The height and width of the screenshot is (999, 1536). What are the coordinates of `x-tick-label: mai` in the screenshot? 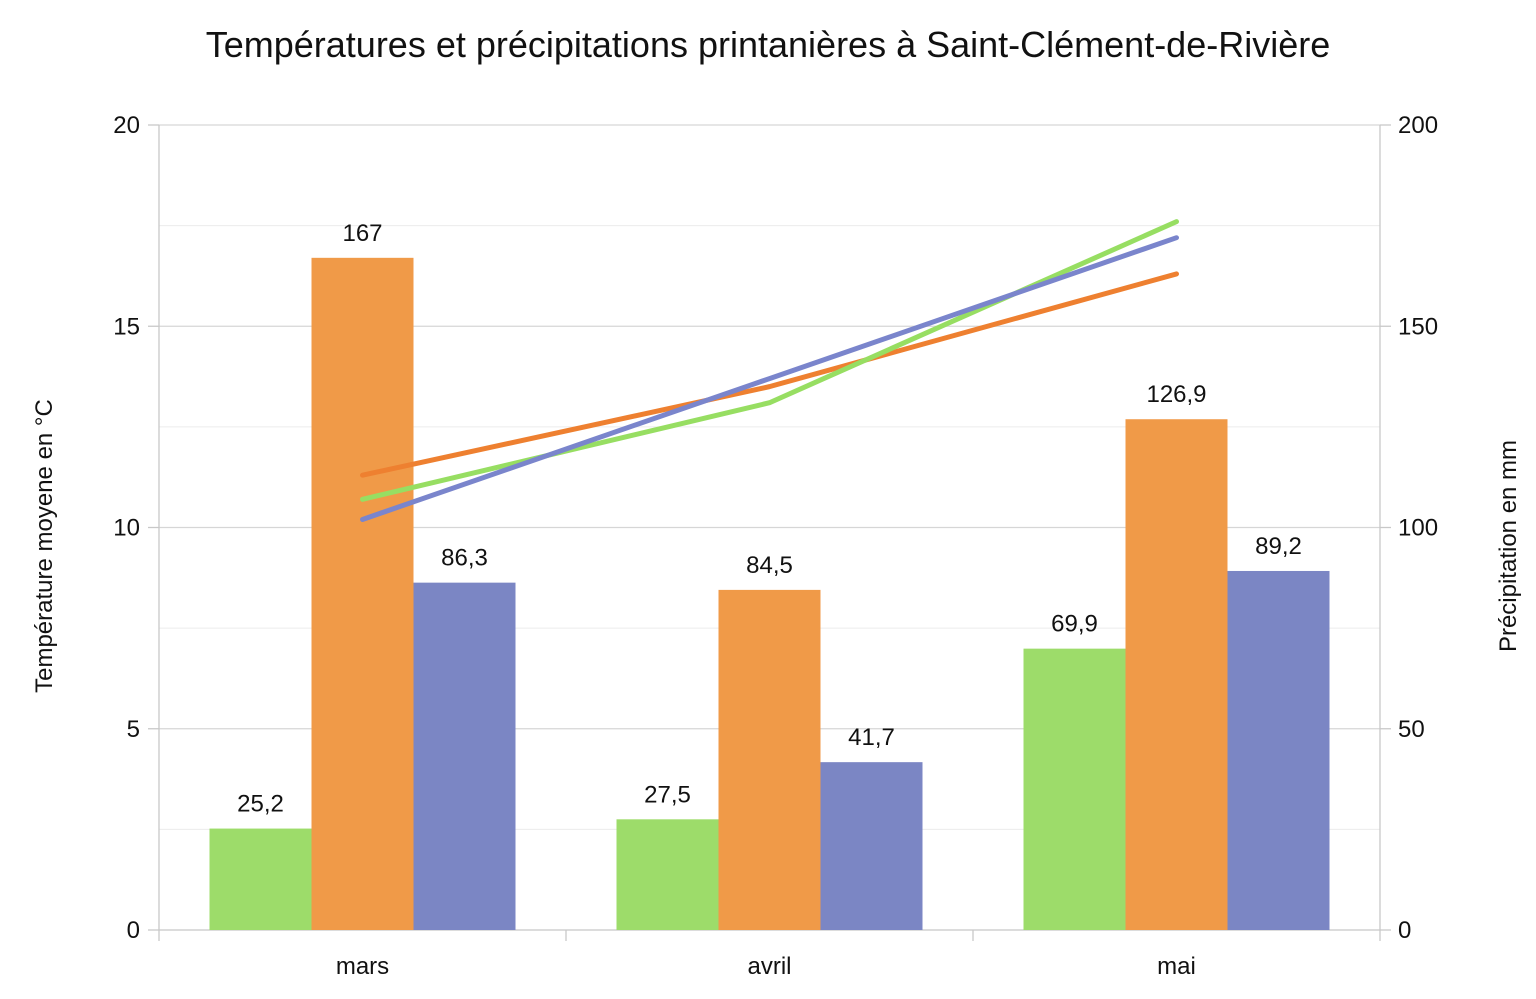 It's located at (1176, 966).